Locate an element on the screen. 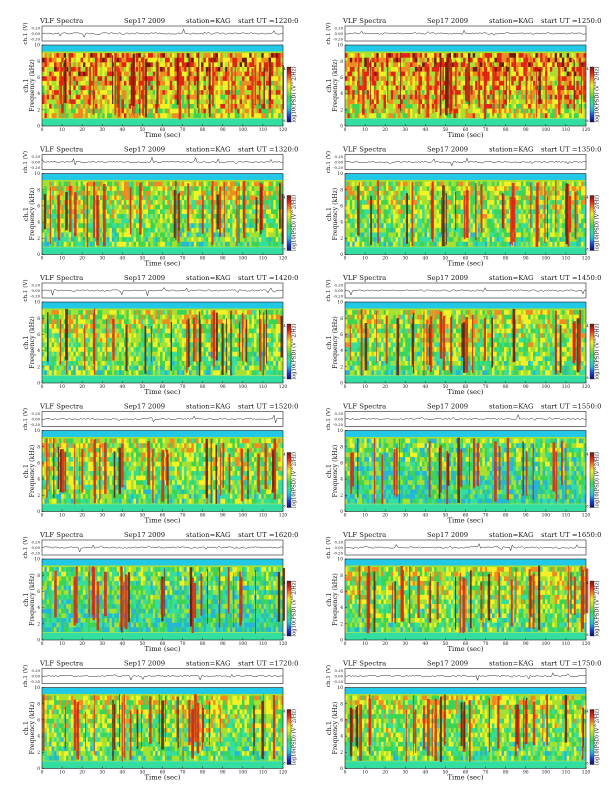 This screenshot has width=612, height=797. panel-start-time: start UT =1550:0 is located at coordinates (571, 407).